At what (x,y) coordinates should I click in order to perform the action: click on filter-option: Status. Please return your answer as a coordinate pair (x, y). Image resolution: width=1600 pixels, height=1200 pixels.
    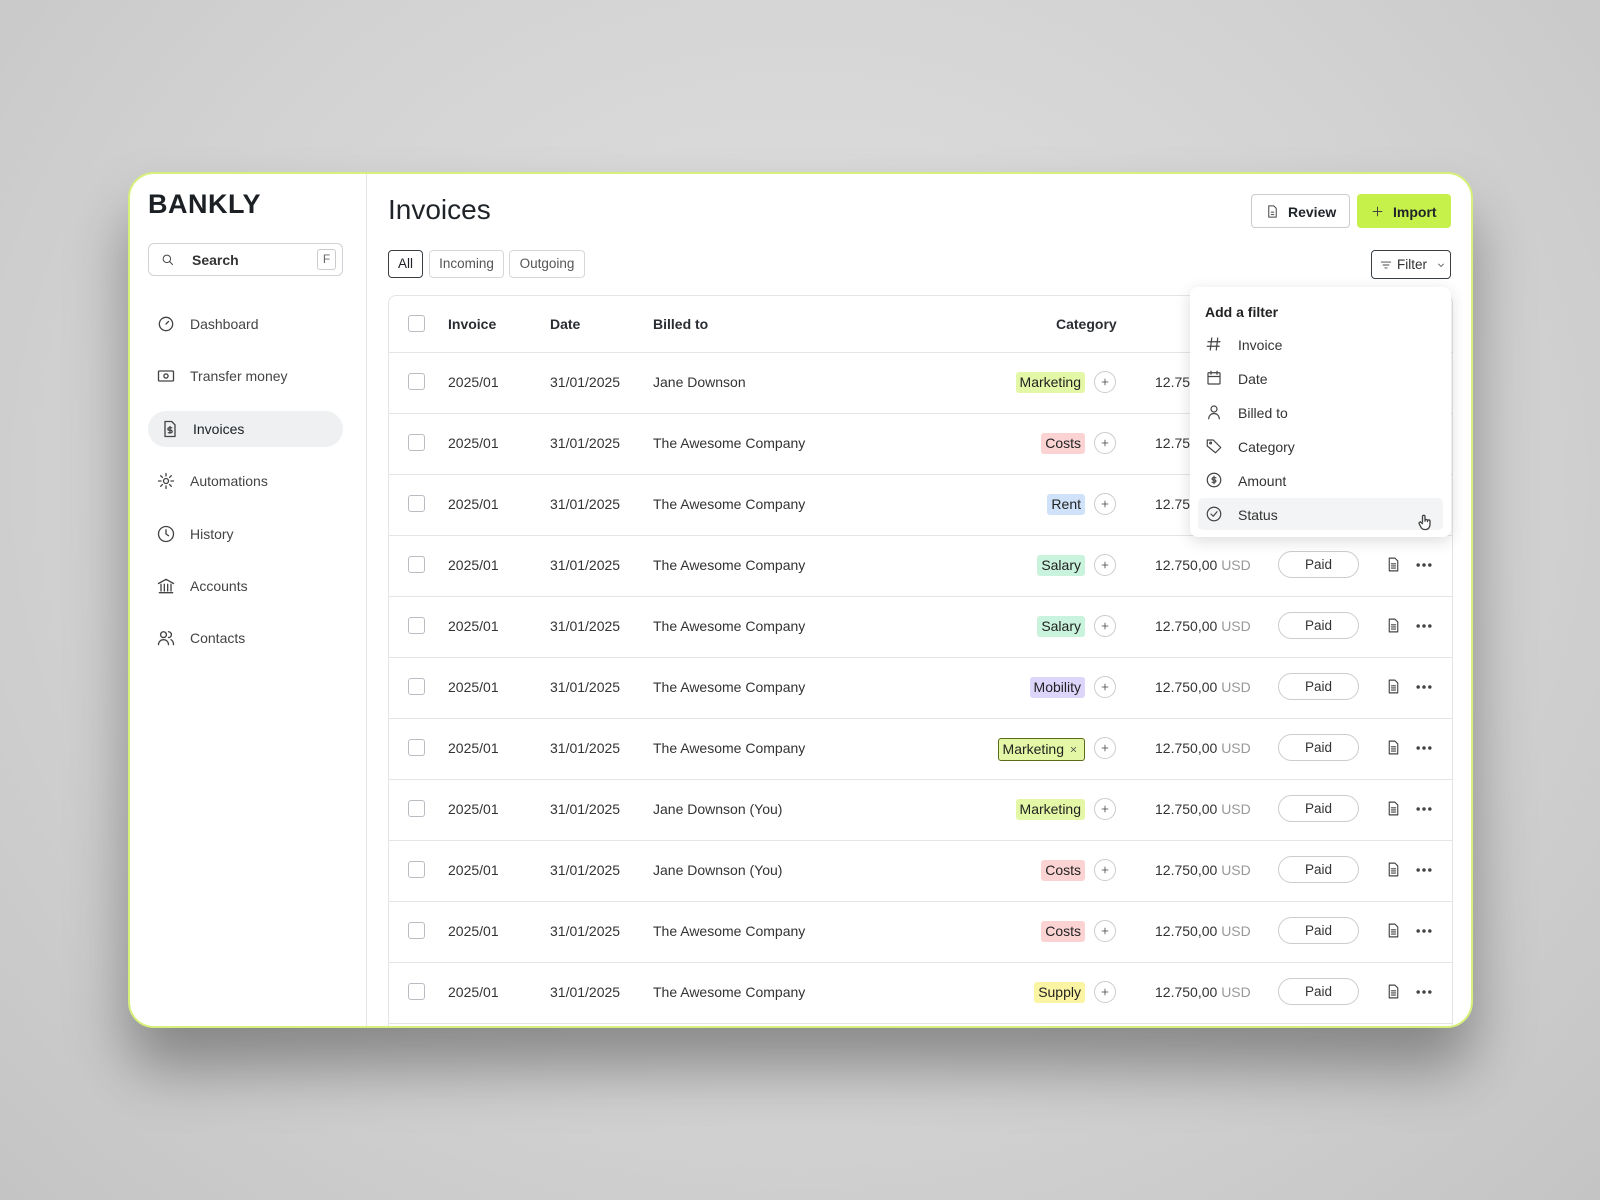
    Looking at the image, I should click on (1320, 514).